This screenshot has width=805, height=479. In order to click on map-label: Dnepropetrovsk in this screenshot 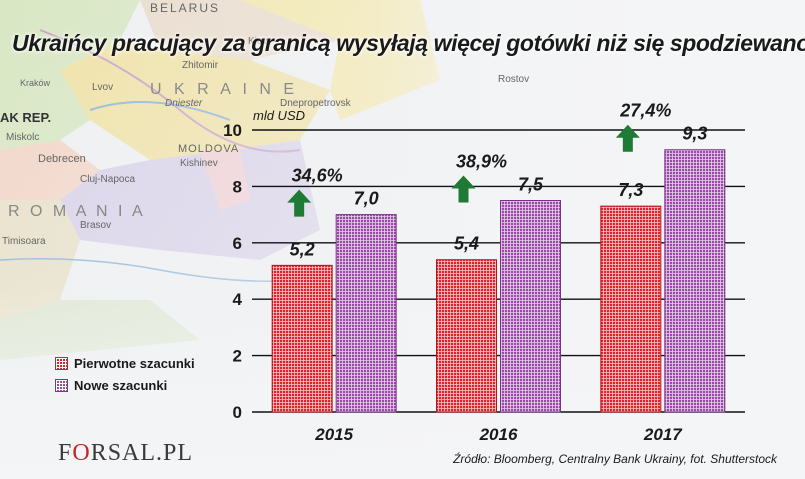, I will do `click(316, 103)`.